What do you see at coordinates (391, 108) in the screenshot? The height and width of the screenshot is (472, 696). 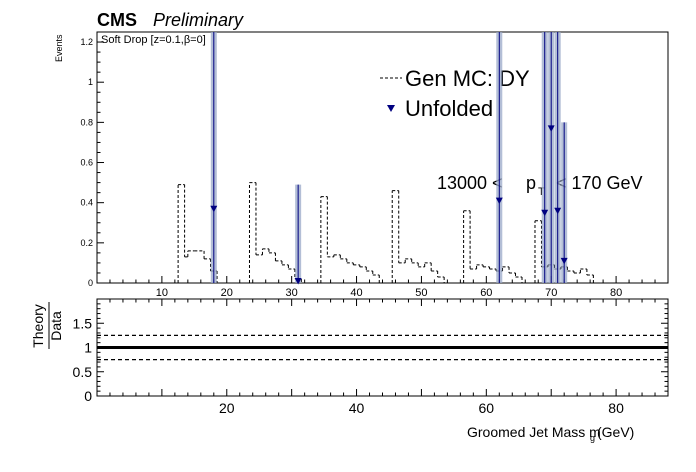 I see `legend-marker-unfolded` at bounding box center [391, 108].